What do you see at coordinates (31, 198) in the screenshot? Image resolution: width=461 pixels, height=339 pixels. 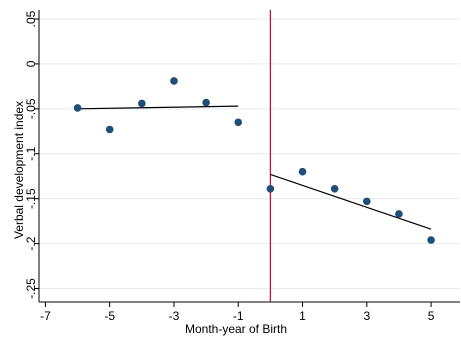 I see `y-tick-label-4: -.15` at bounding box center [31, 198].